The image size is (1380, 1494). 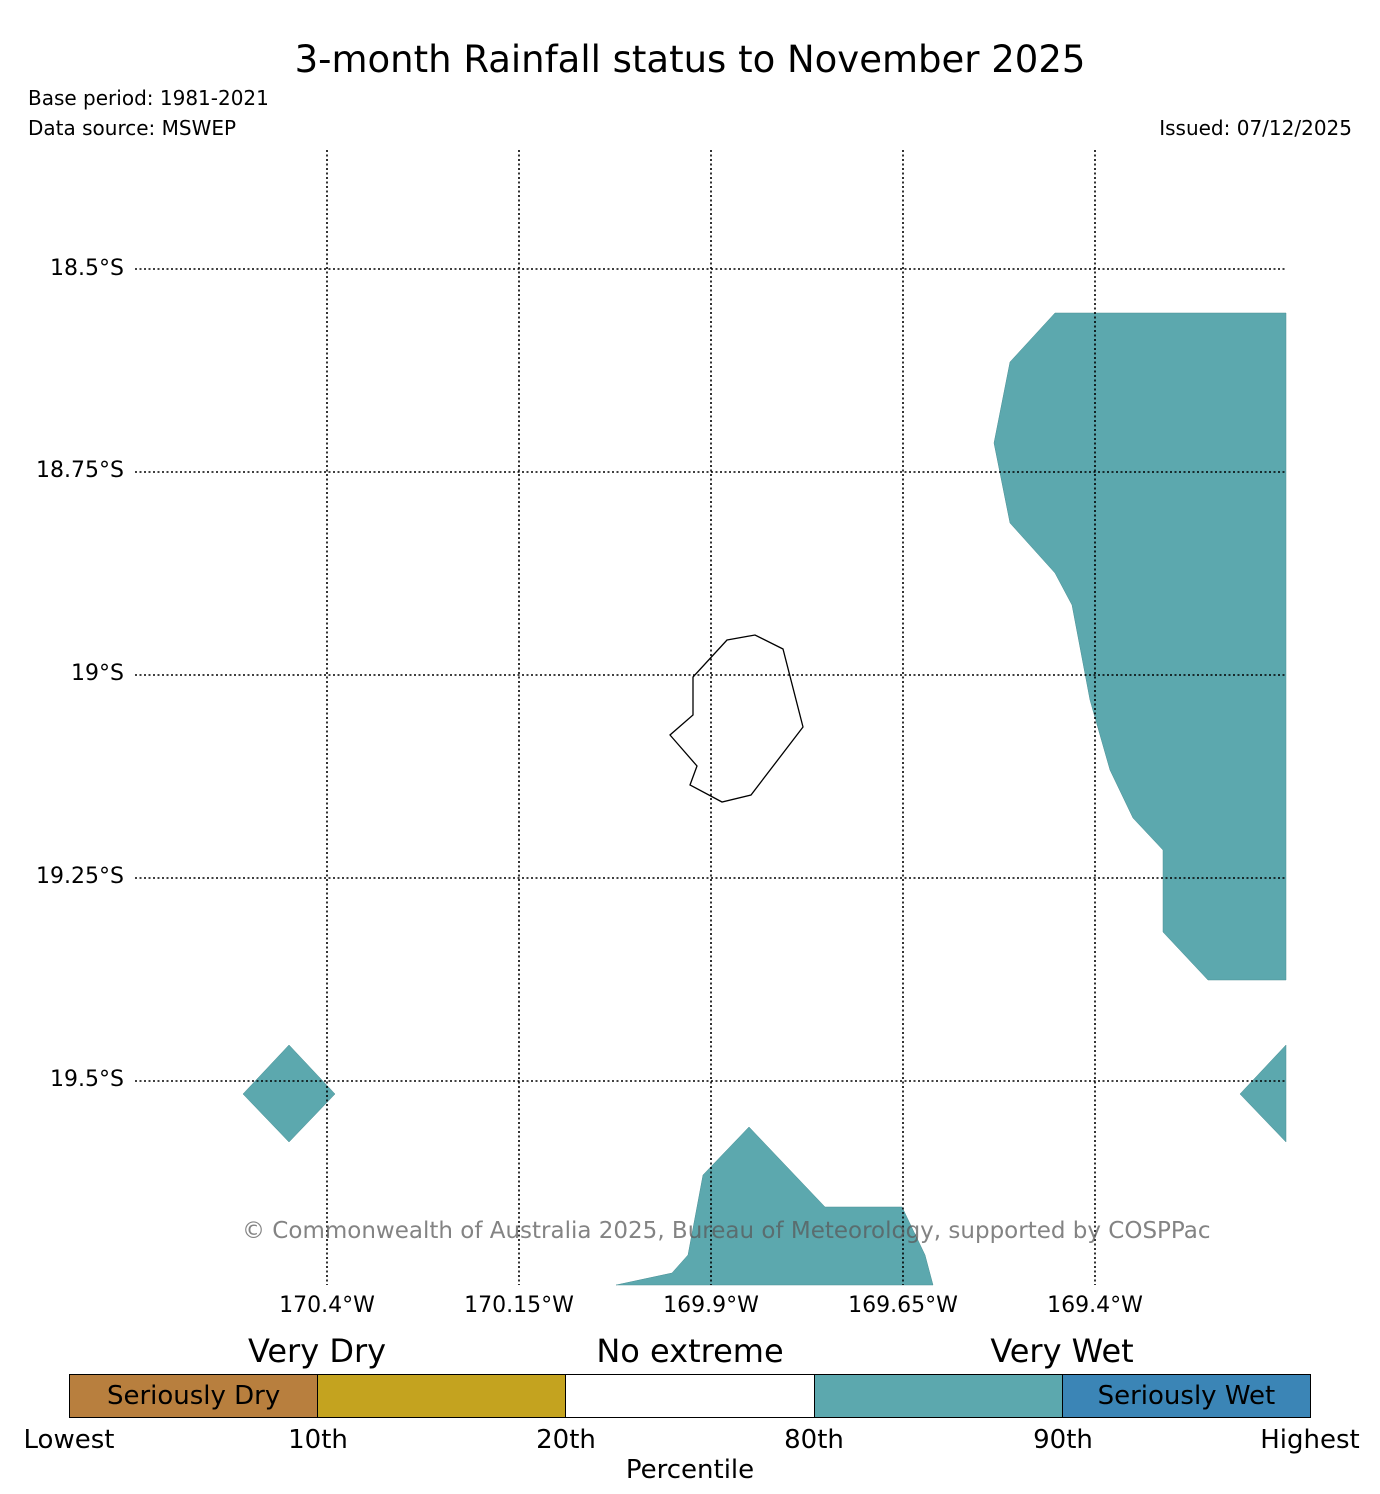 I want to click on legend-colorbar: Seriously Dry Seriously Wet, so click(x=690, y=1396).